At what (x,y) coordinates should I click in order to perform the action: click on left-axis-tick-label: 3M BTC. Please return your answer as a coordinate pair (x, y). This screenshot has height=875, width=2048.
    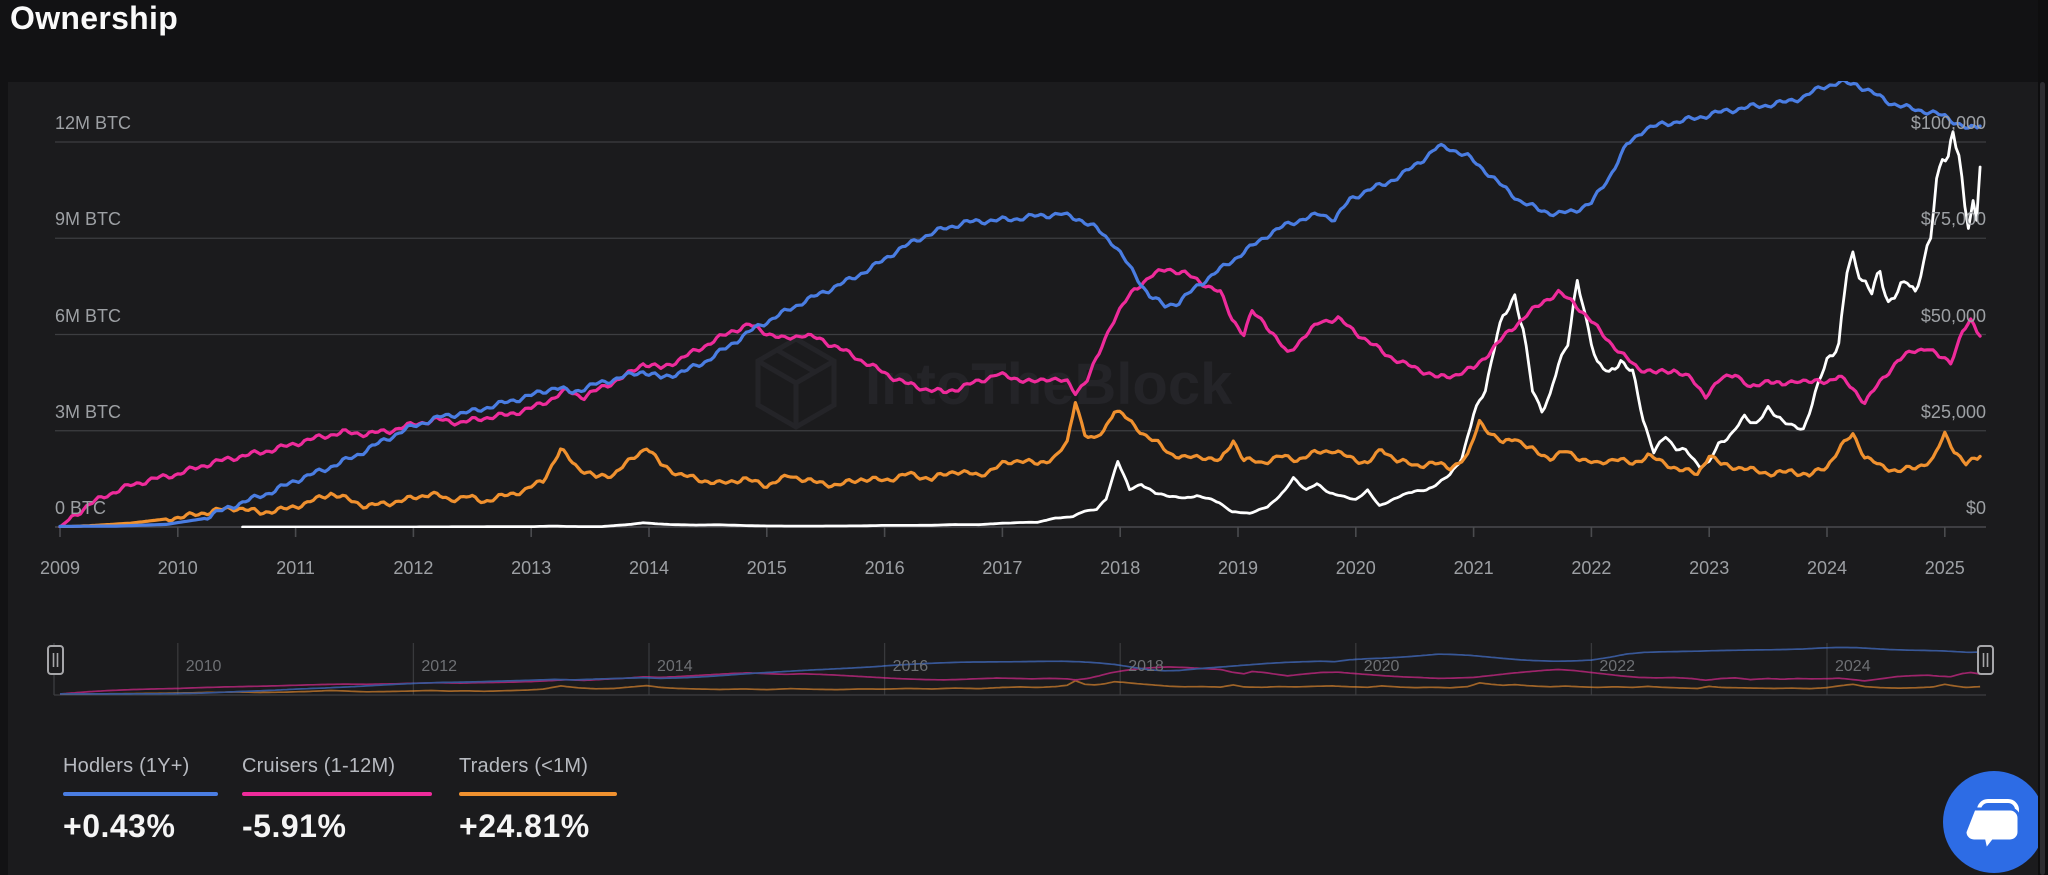
    Looking at the image, I should click on (88, 411).